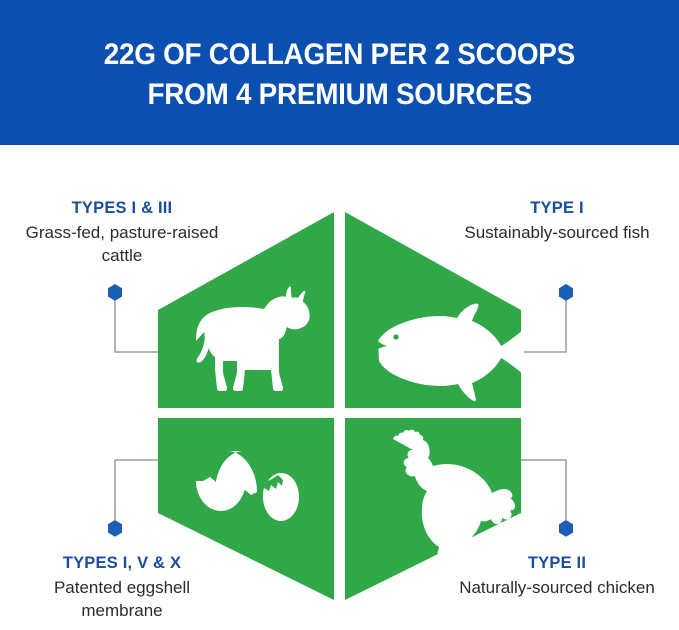  Describe the element at coordinates (122, 244) in the screenshot. I see `source-description-cattle: Grass-fed, pasture-raised cattle` at that location.